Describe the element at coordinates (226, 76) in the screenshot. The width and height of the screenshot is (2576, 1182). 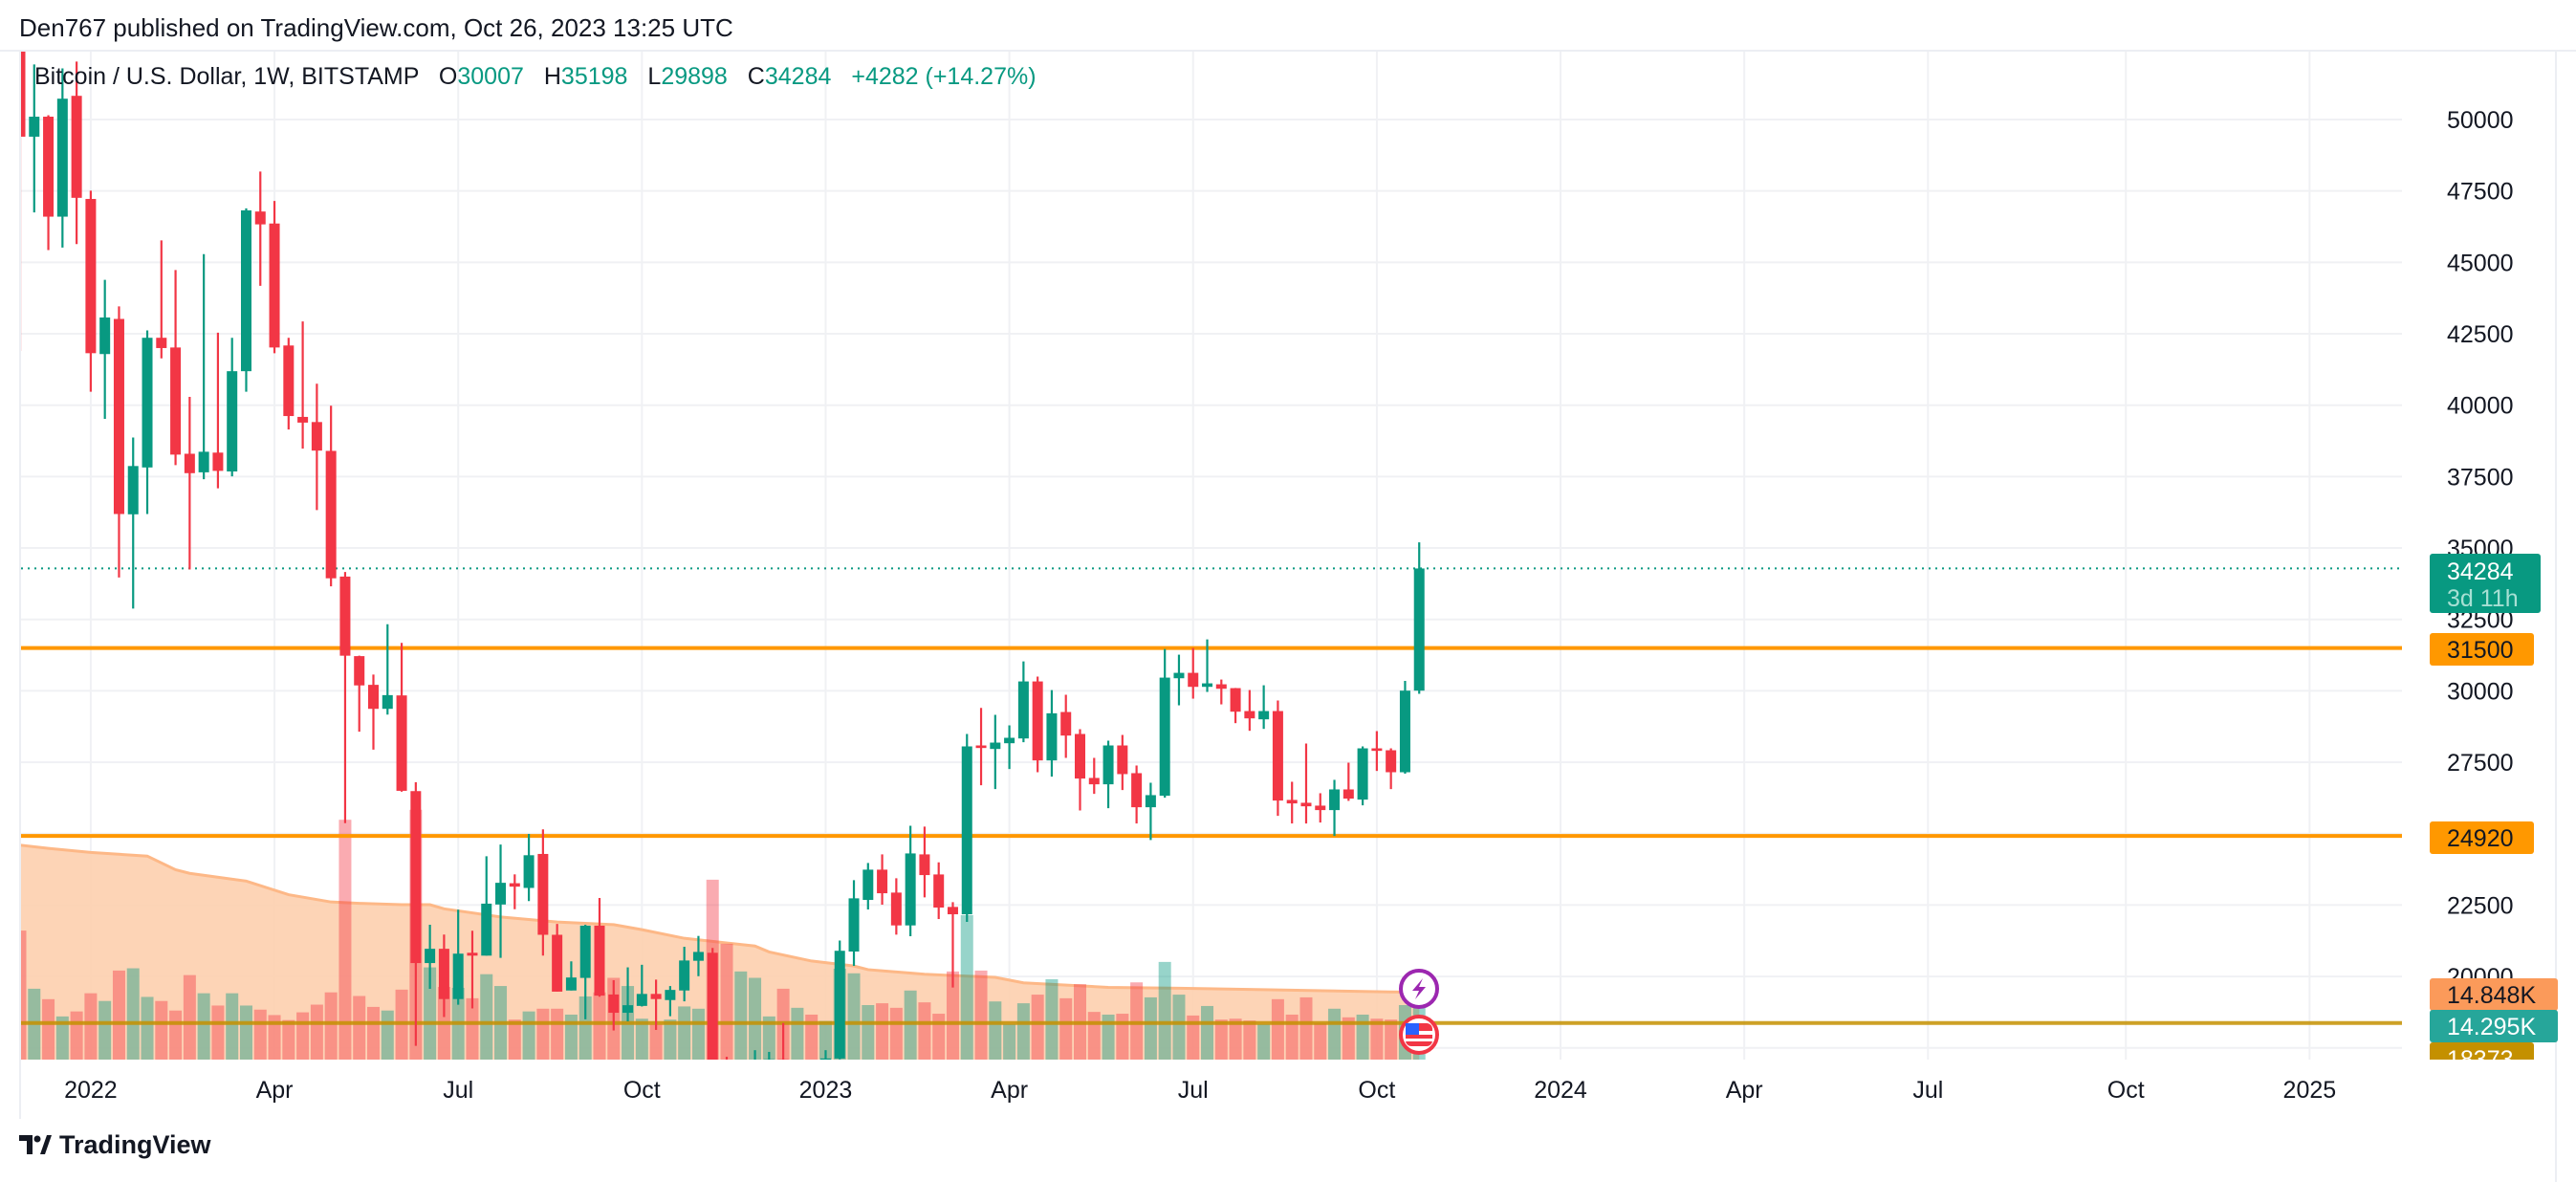
I see `symbol-title: Bitcoin / U.S. Dollar, 1W, BITSTAMP` at that location.